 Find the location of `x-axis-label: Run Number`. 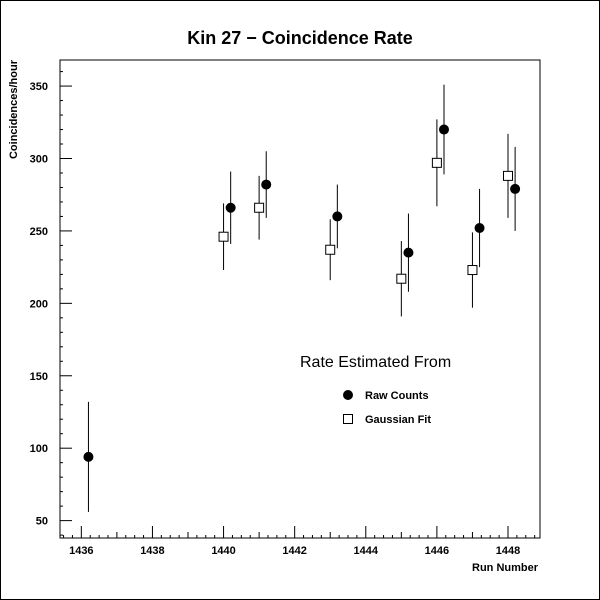

x-axis-label: Run Number is located at coordinates (505, 568).